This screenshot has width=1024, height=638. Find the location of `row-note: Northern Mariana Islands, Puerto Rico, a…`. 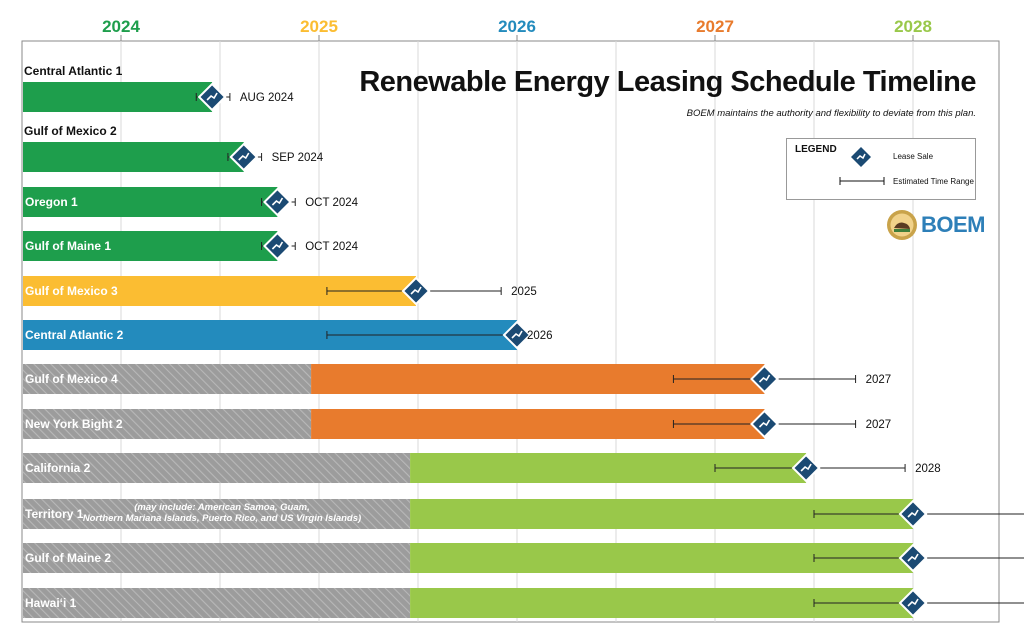

row-note: Northern Mariana Islands, Puerto Rico, a… is located at coordinates (222, 518).